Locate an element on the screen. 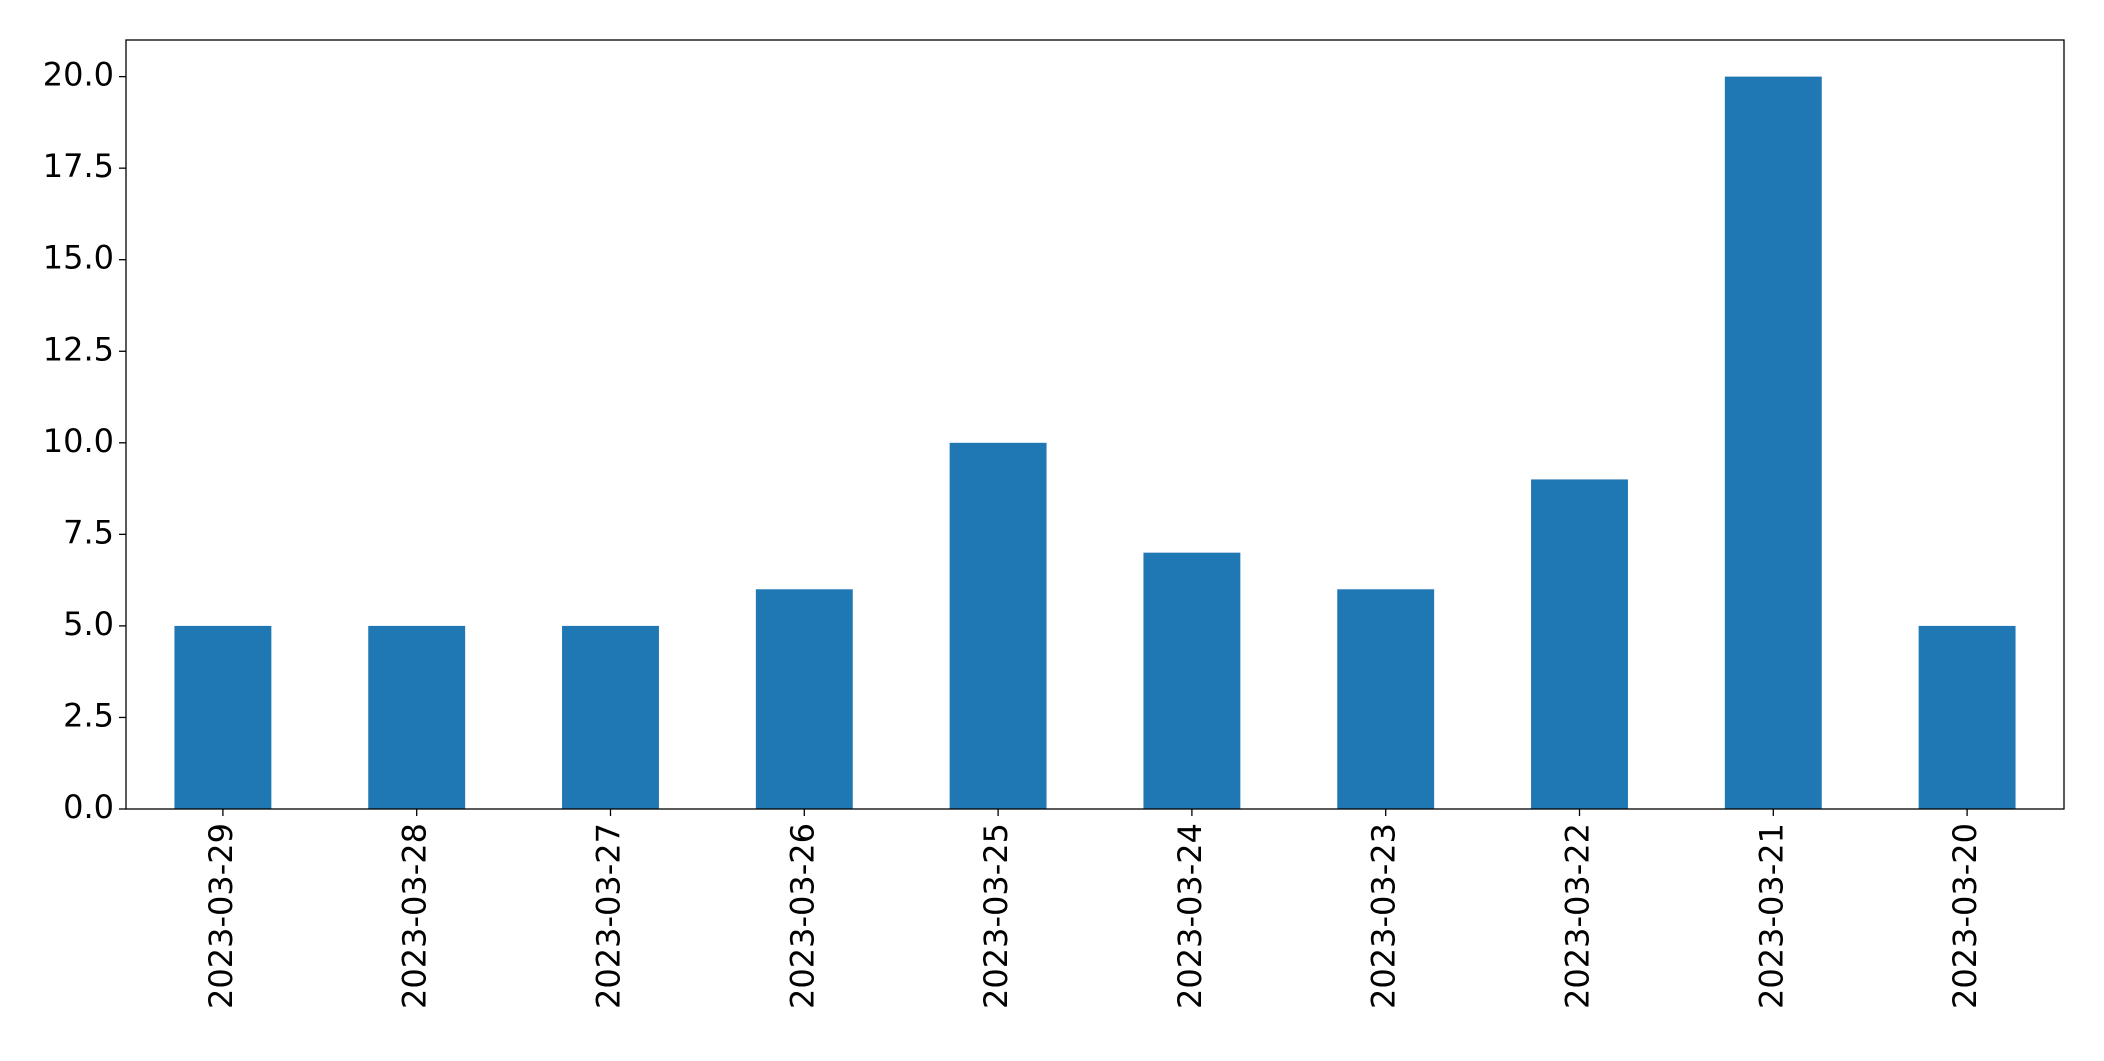  y-tick-label: 2.5 is located at coordinates (88, 715).